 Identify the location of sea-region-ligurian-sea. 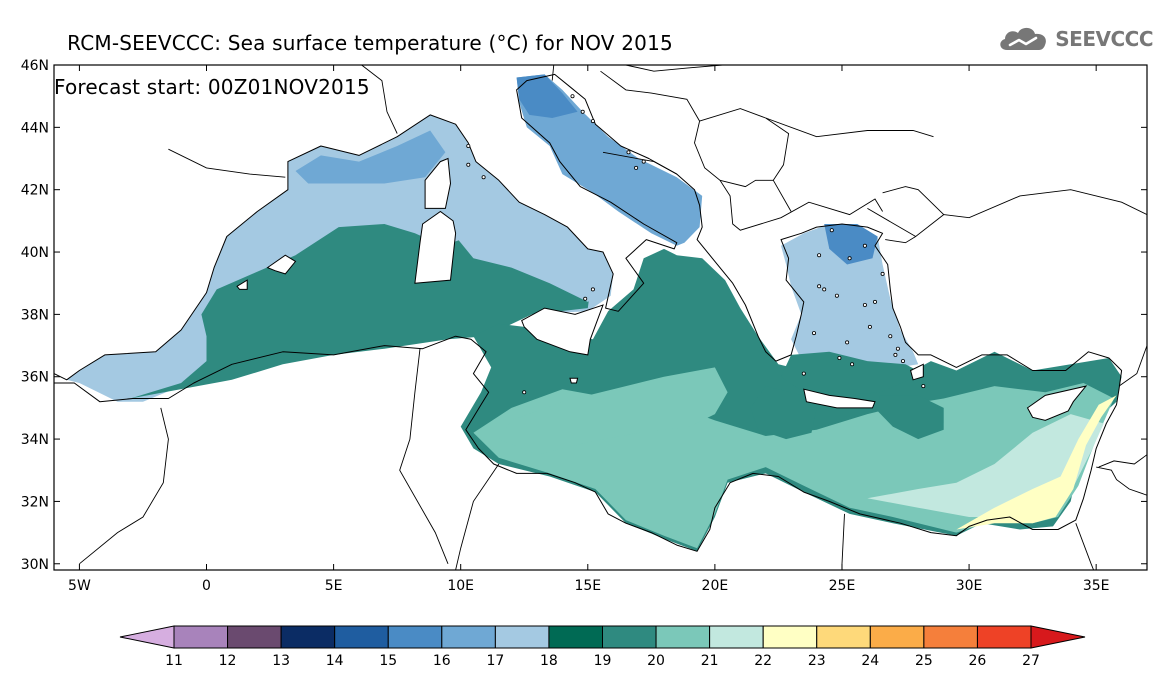
(370, 157).